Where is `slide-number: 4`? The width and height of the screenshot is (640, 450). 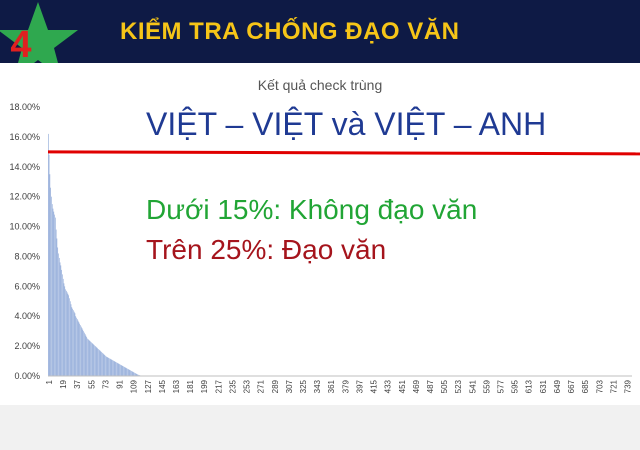
slide-number: 4 is located at coordinates (21, 45).